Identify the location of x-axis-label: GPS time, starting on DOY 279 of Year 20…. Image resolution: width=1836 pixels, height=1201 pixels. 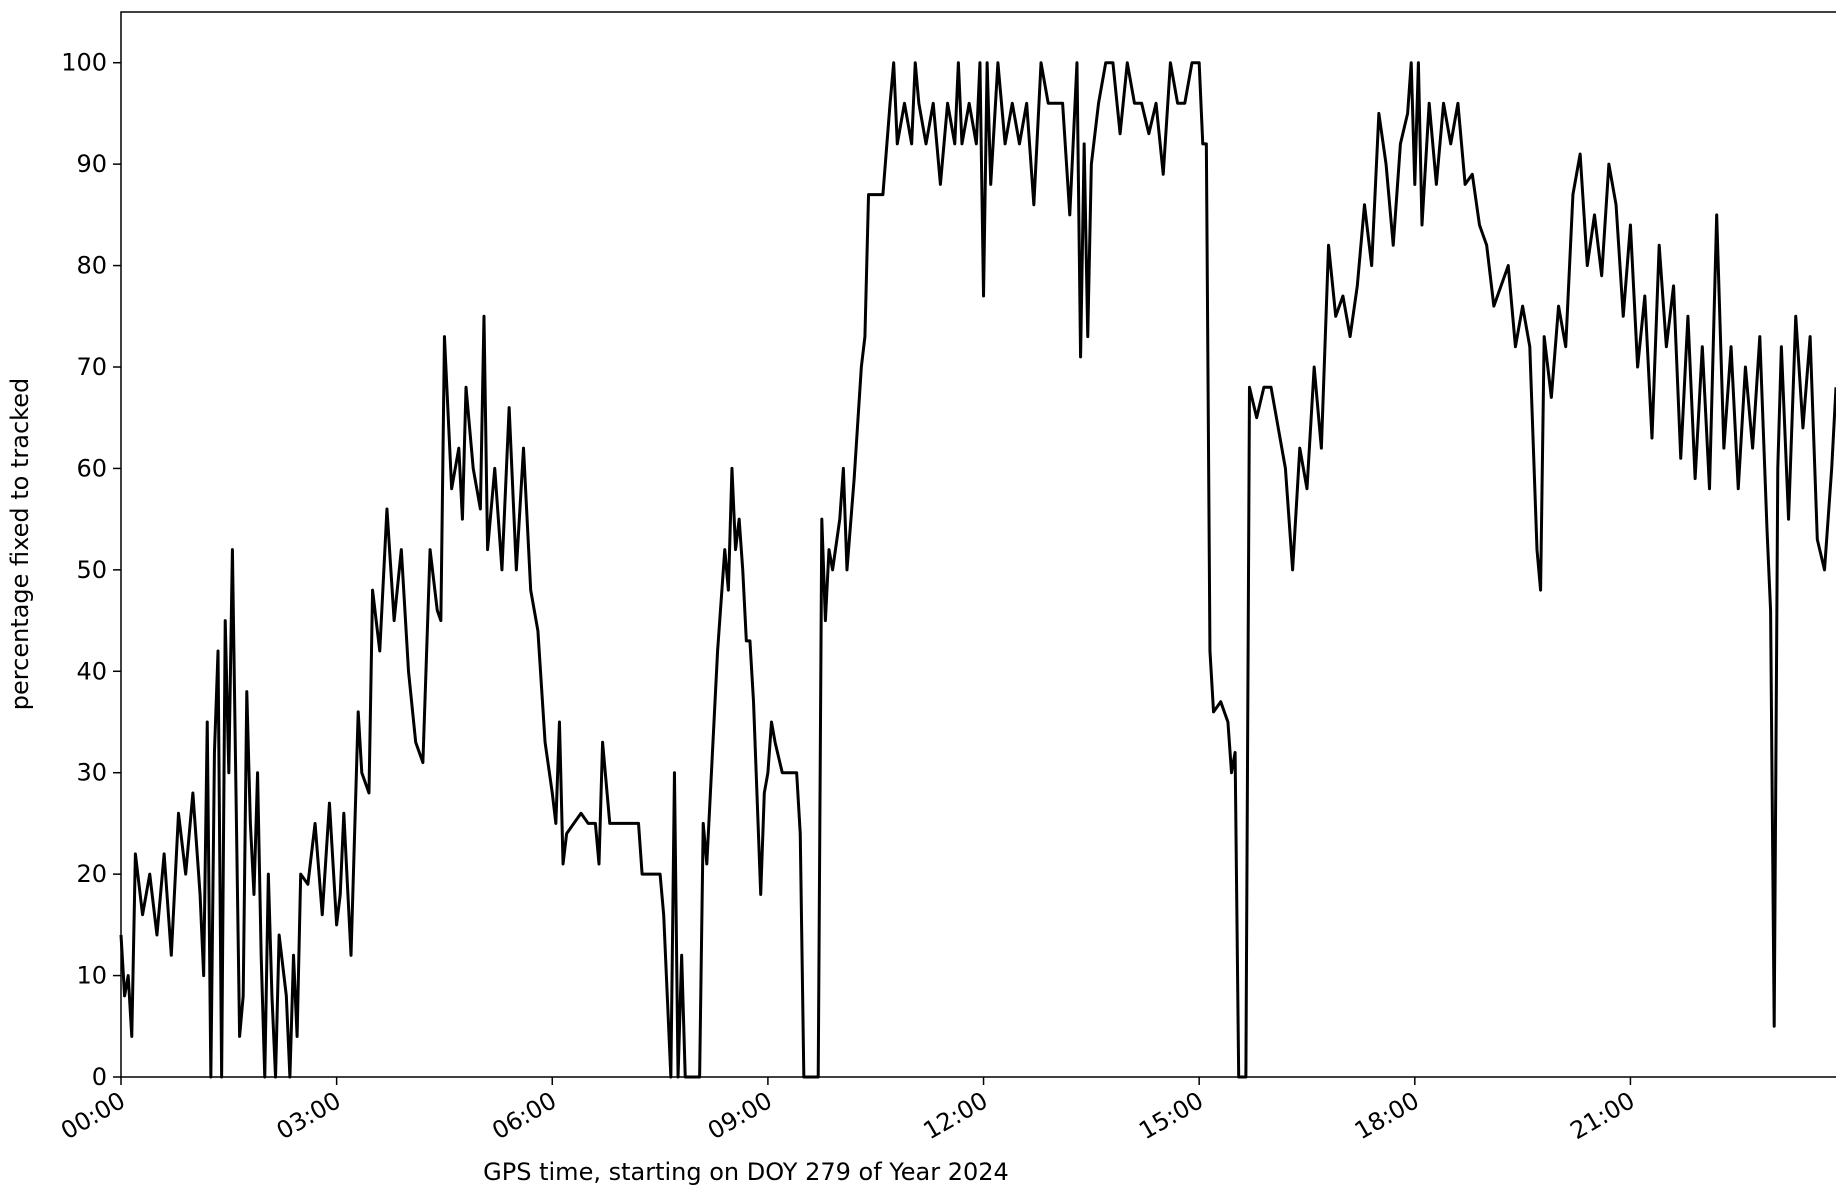
(746, 1172).